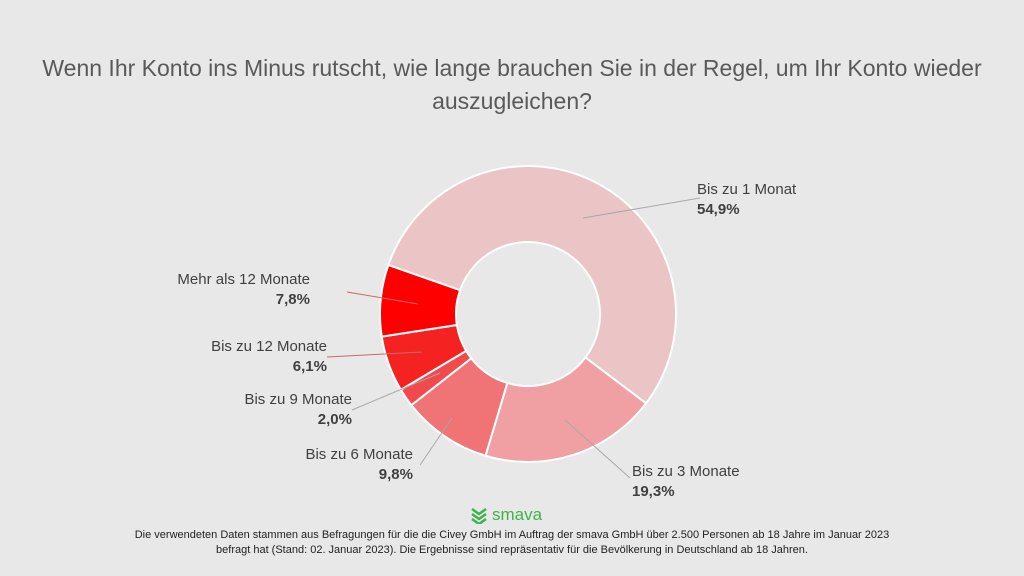 The width and height of the screenshot is (1024, 576). Describe the element at coordinates (747, 189) in the screenshot. I see `category-label: Bis zu 1 Monat` at that location.